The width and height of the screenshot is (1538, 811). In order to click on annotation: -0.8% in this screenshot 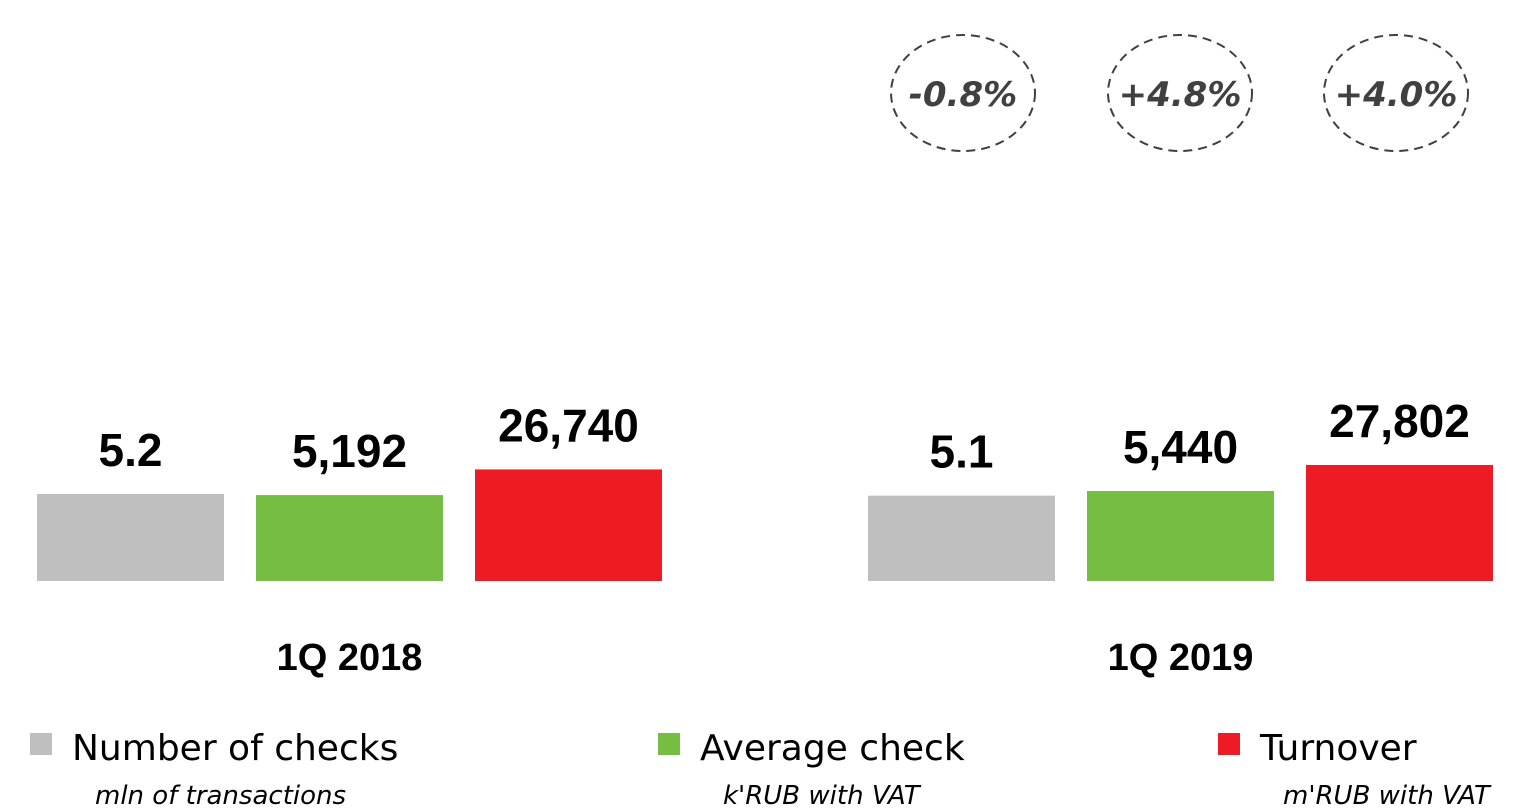, I will do `click(963, 95)`.